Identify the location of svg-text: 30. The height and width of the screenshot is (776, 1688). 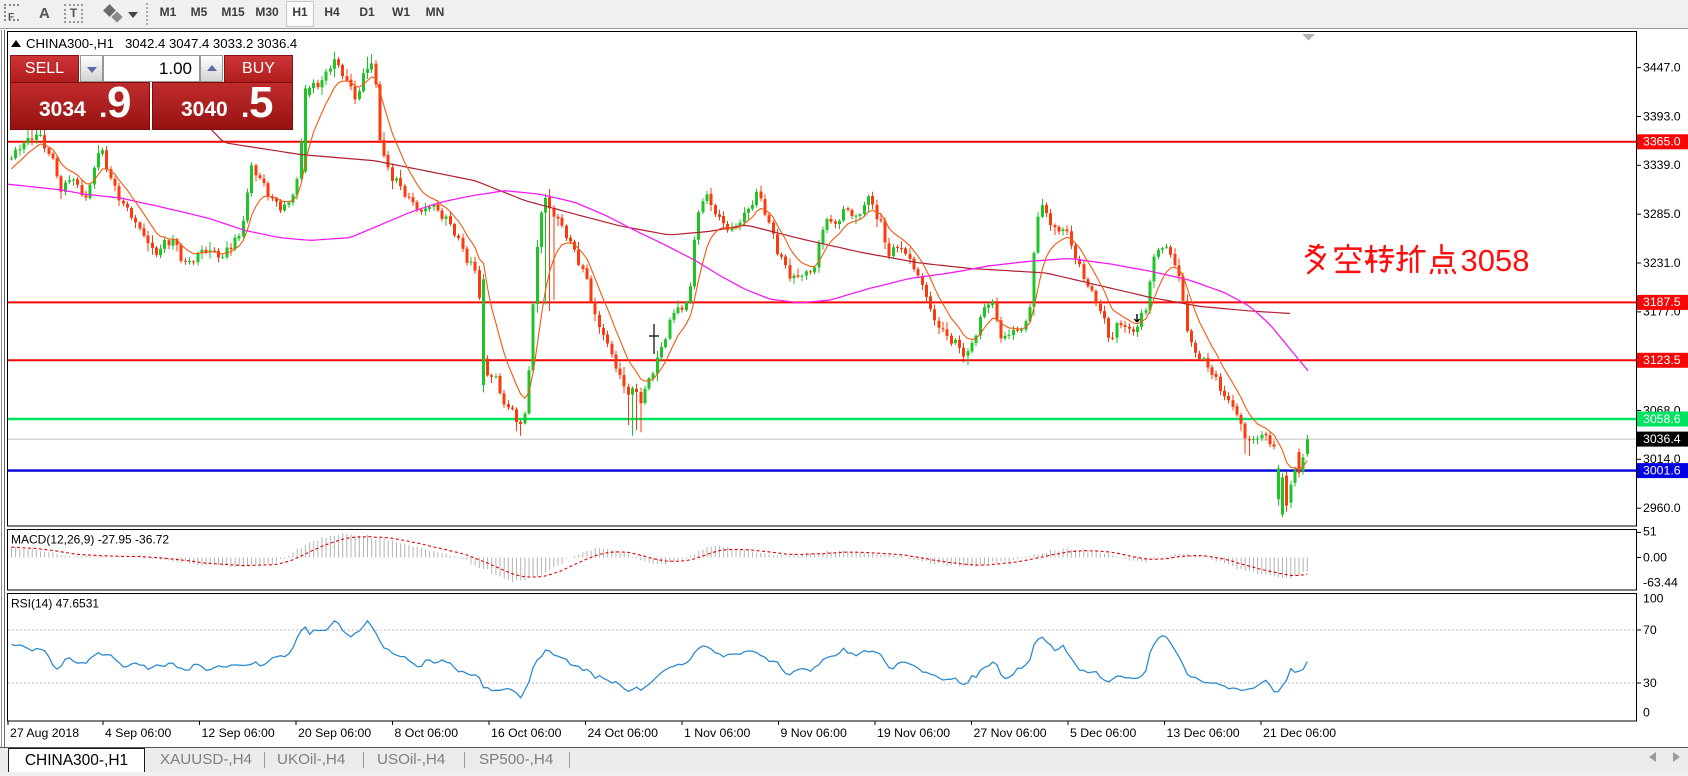
(1650, 683).